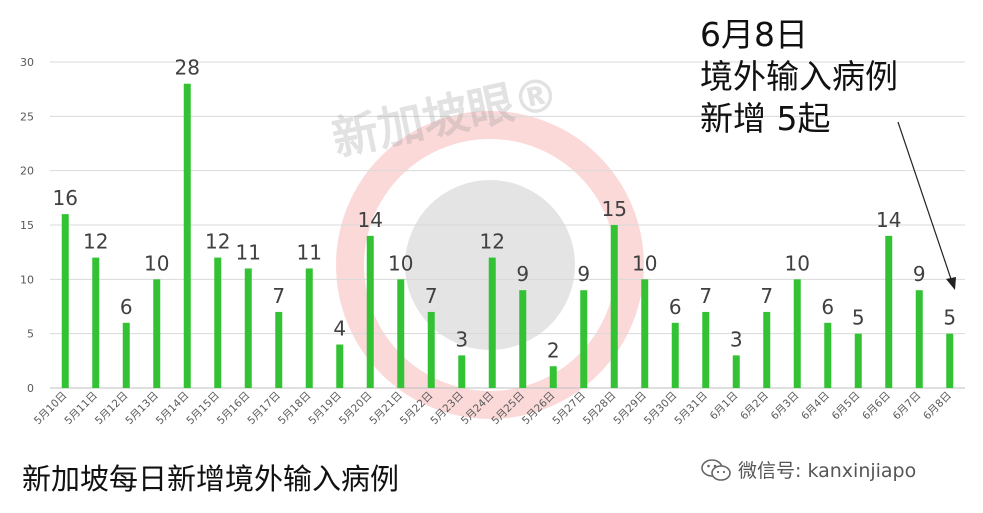  Describe the element at coordinates (51, 409) in the screenshot. I see `x-tick-label: 5月10日` at that location.